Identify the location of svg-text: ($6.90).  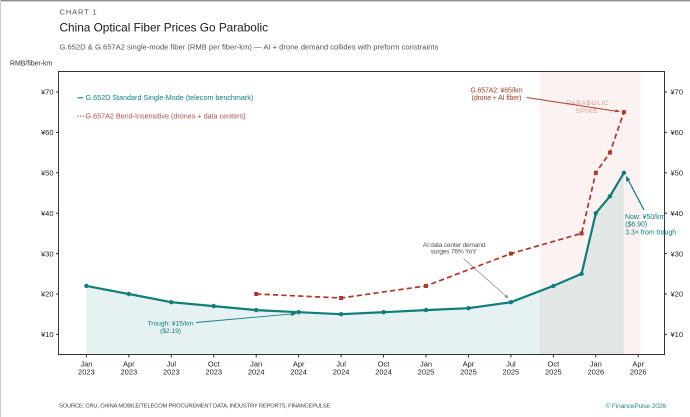
(636, 225).